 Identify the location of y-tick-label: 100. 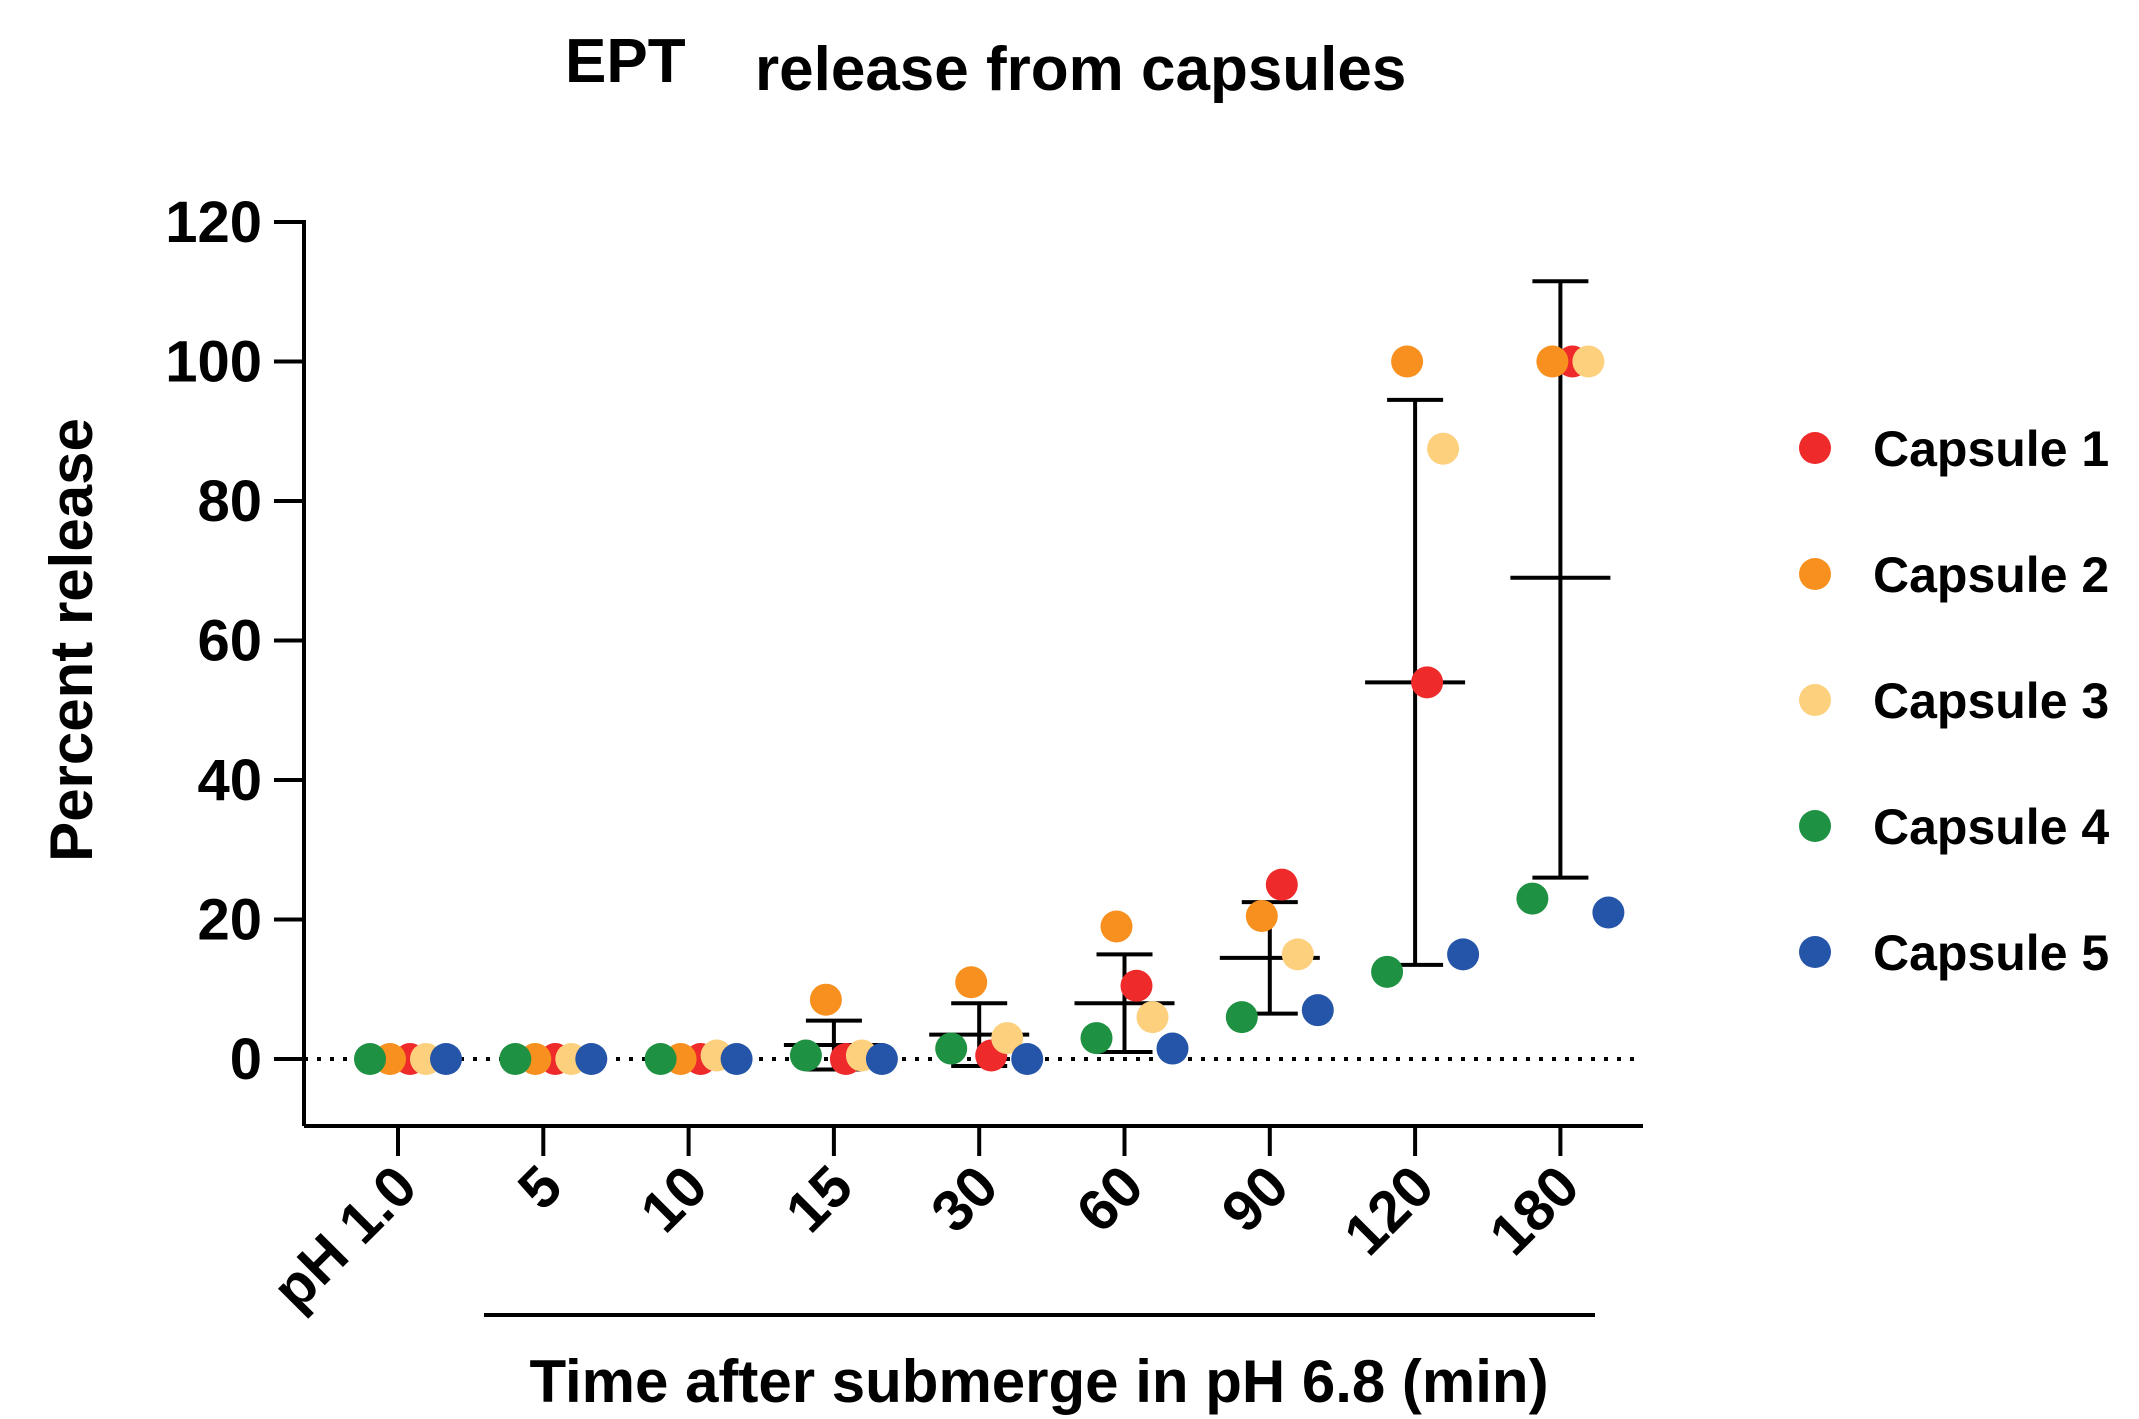
(213, 362).